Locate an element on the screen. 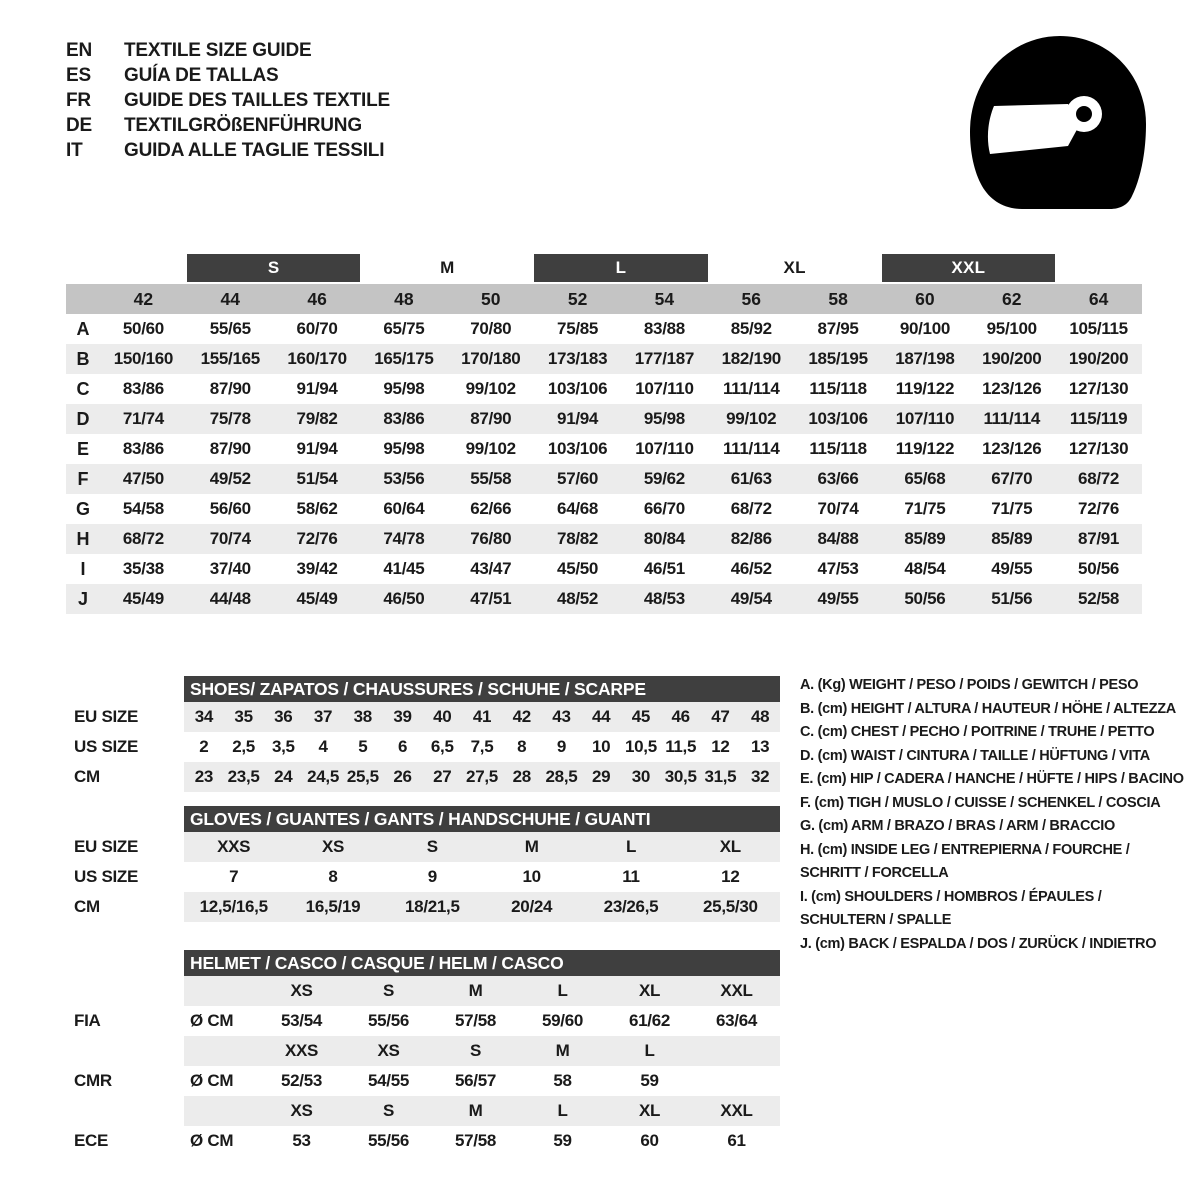  table-cell: 55/56 is located at coordinates (388, 1020).